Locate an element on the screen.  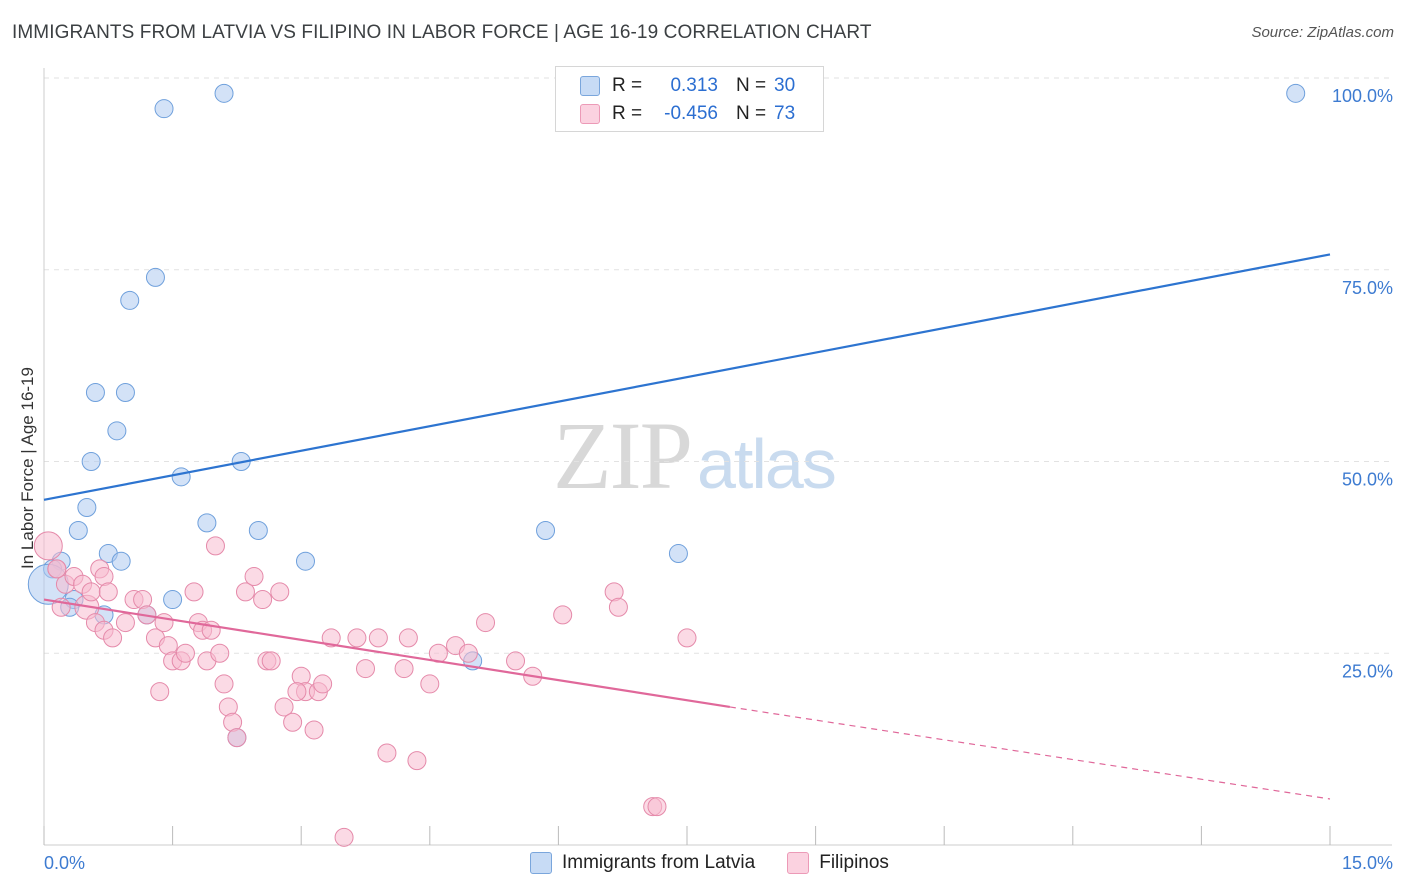
n-value: 30 is located at coordinates (785, 85).